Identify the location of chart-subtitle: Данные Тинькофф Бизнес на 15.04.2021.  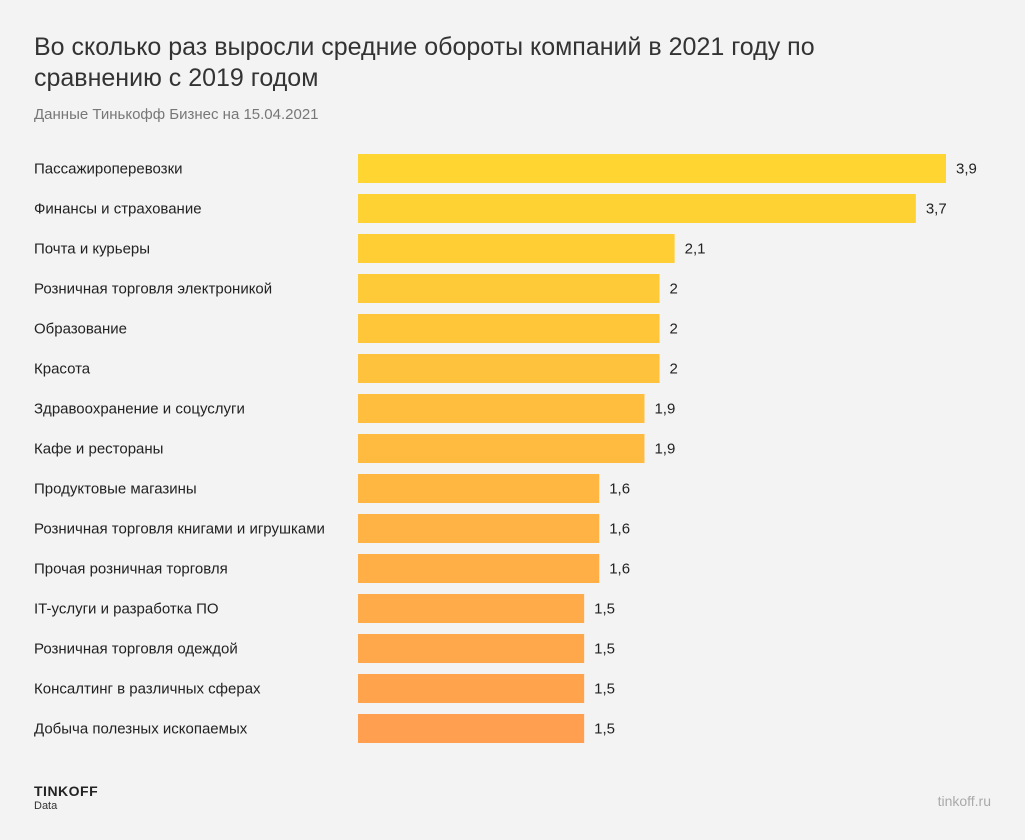
(176, 114).